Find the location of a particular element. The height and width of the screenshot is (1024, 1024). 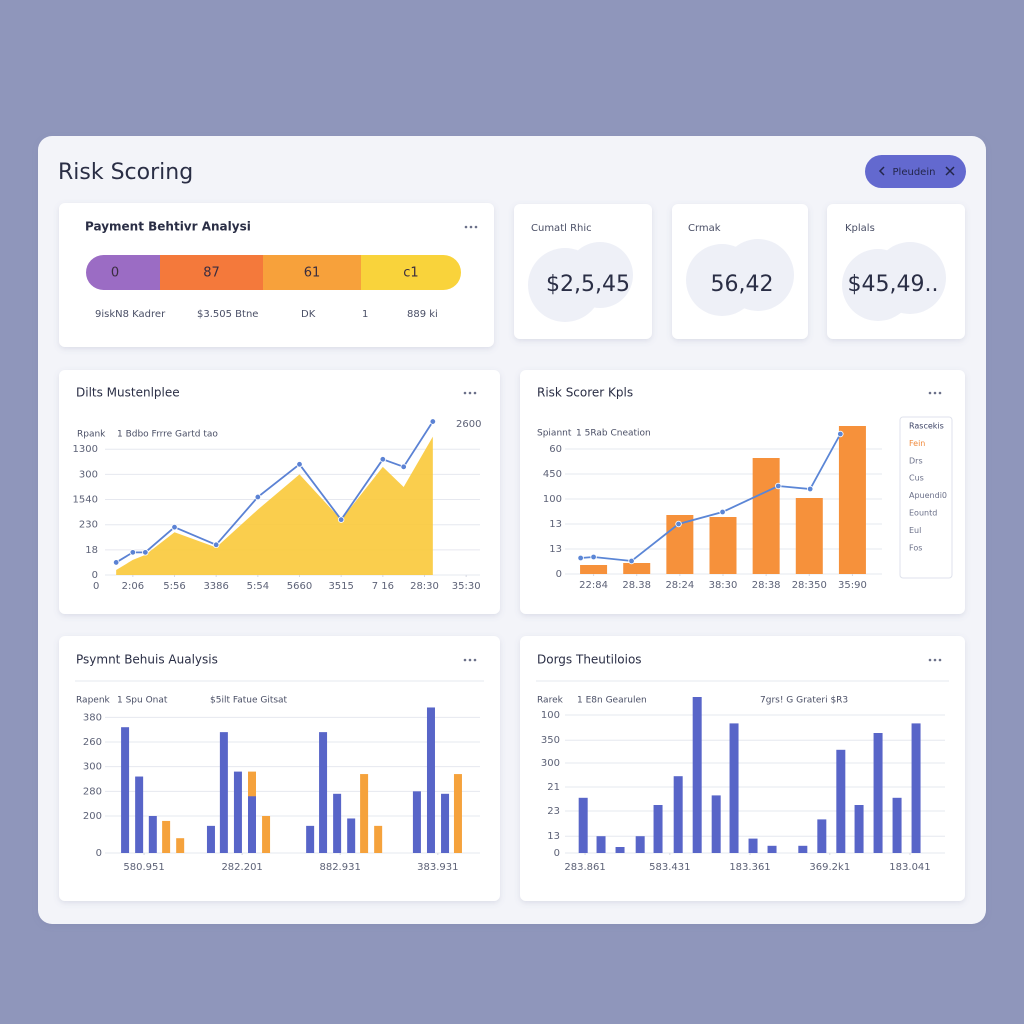

x-tick-label: 383.931 is located at coordinates (437, 867).